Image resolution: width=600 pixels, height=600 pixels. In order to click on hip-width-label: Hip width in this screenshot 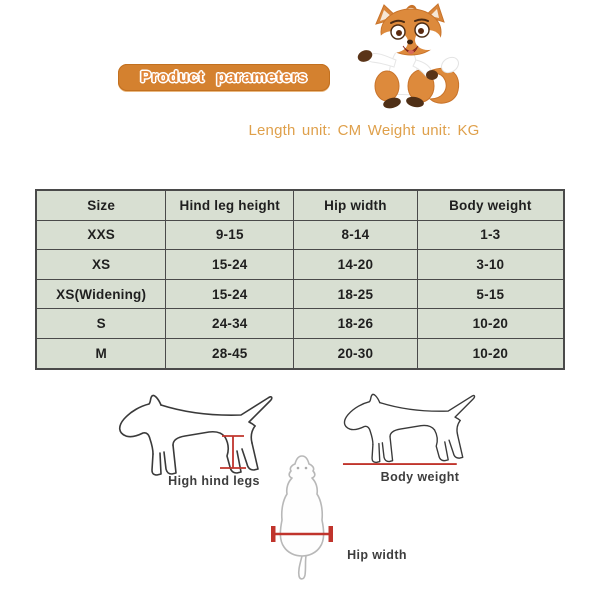, I will do `click(377, 555)`.